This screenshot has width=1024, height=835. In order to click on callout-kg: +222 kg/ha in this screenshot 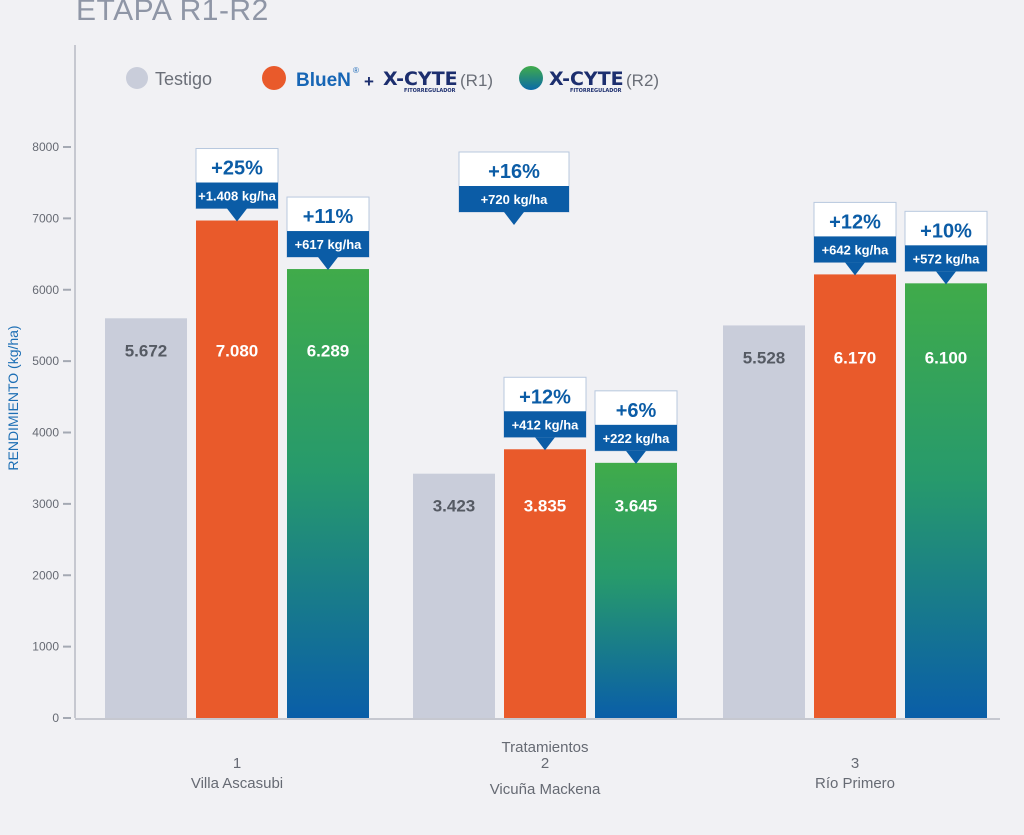, I will do `click(637, 438)`.